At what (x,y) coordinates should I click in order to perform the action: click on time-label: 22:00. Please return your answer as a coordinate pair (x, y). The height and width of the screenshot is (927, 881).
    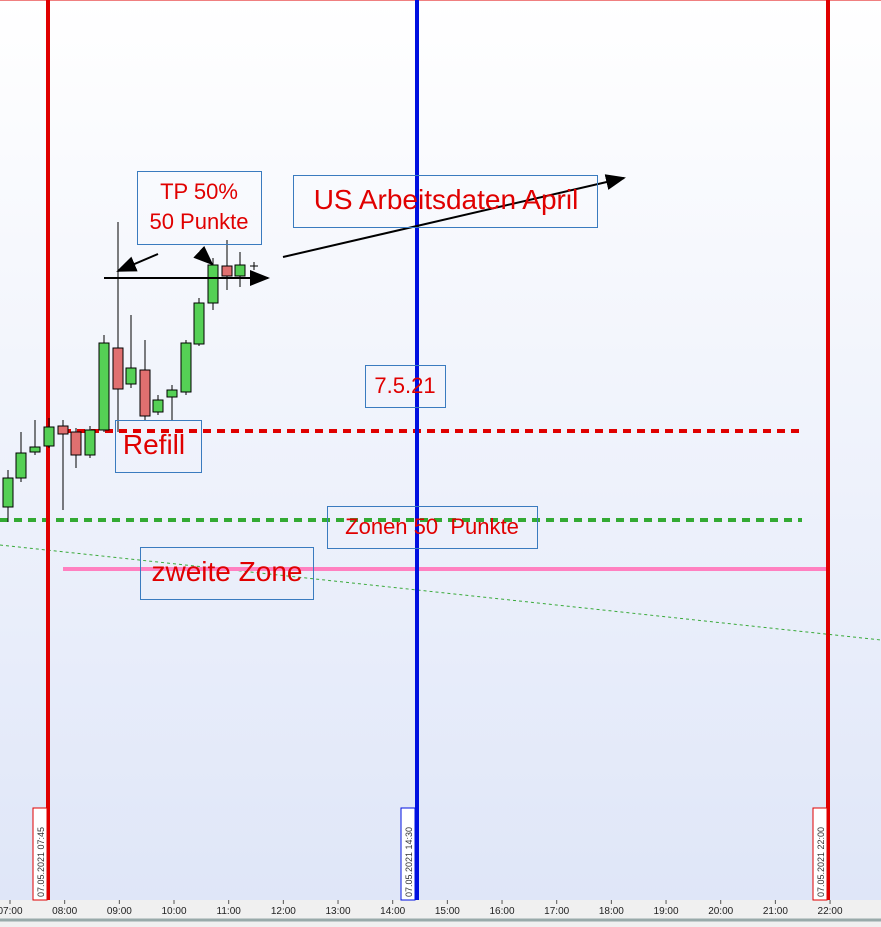
    Looking at the image, I should click on (830, 911).